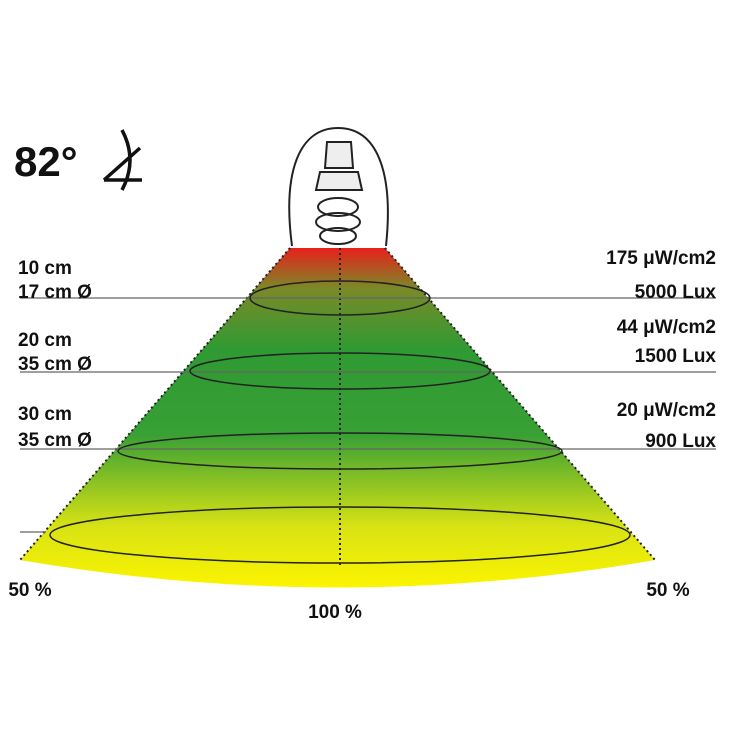 This screenshot has width=736, height=736. Describe the element at coordinates (666, 410) in the screenshot. I see `irradiance: 20 μW/cm2` at that location.